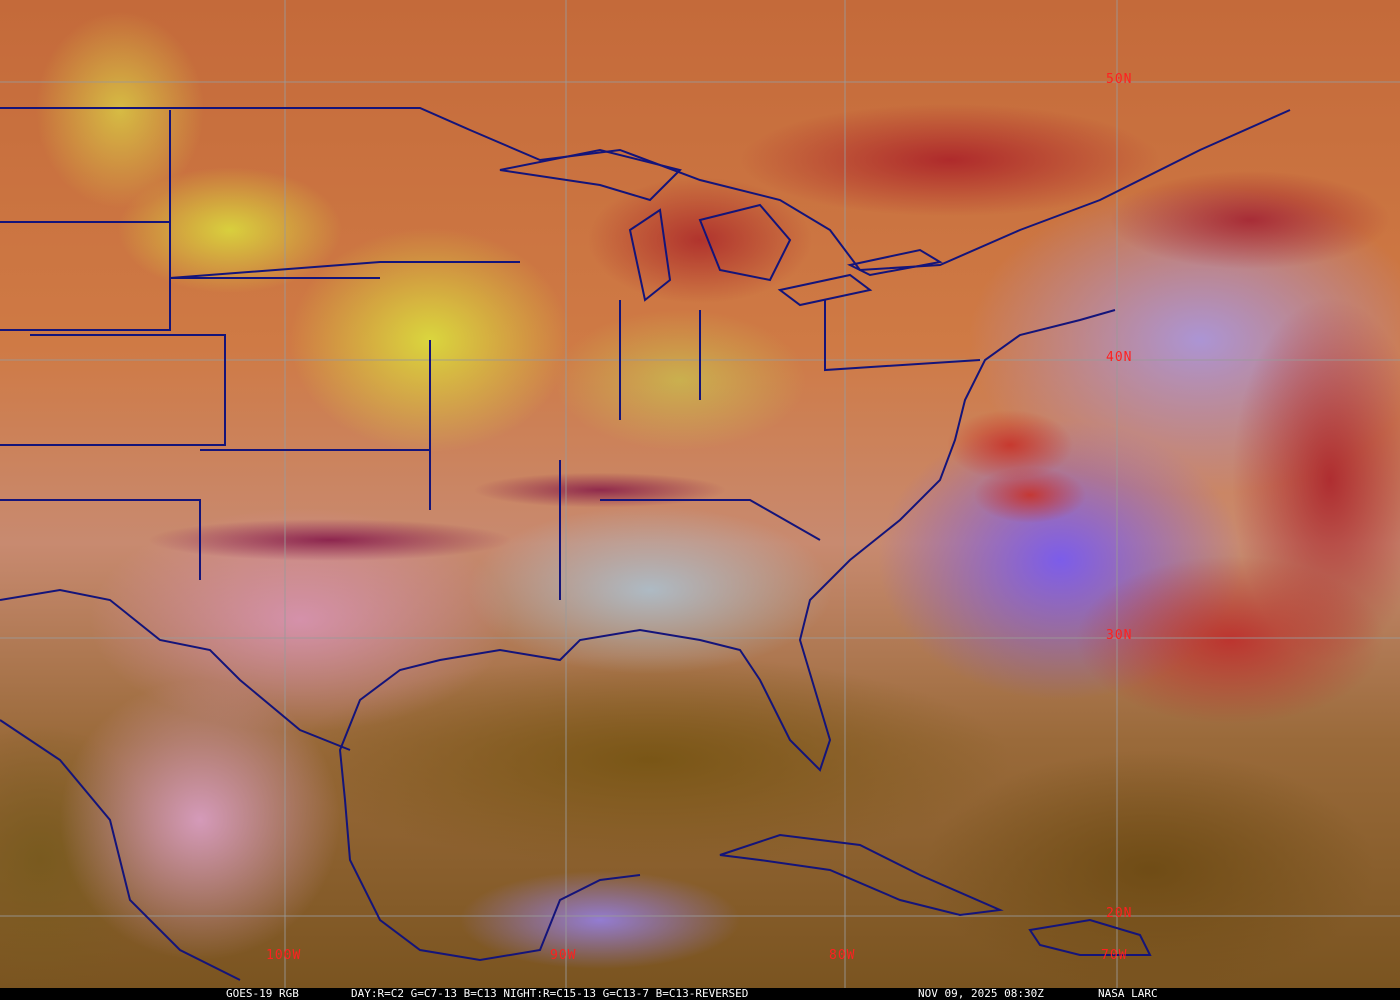  What do you see at coordinates (563, 955) in the screenshot?
I see `lon-label-90w: 90W` at bounding box center [563, 955].